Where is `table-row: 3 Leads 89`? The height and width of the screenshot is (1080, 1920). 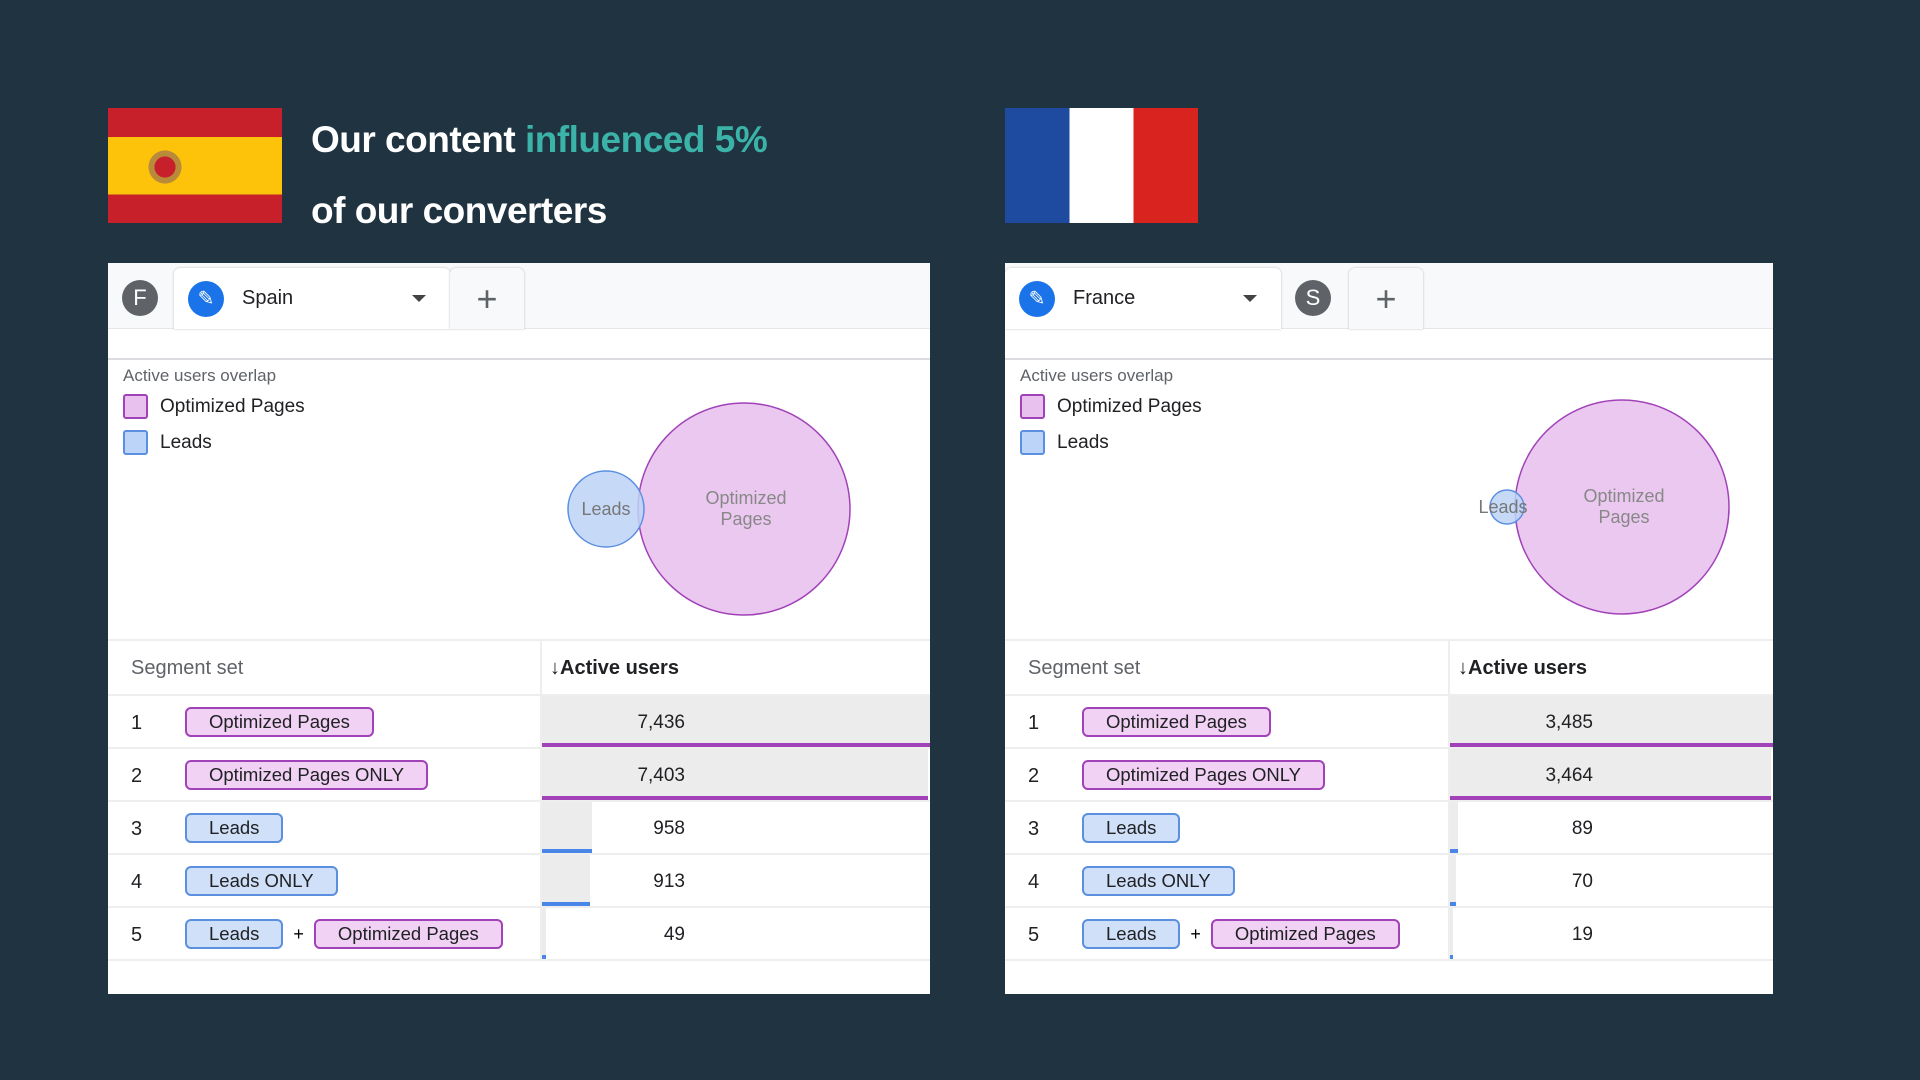
table-row: 3 Leads 89 is located at coordinates (1389, 828).